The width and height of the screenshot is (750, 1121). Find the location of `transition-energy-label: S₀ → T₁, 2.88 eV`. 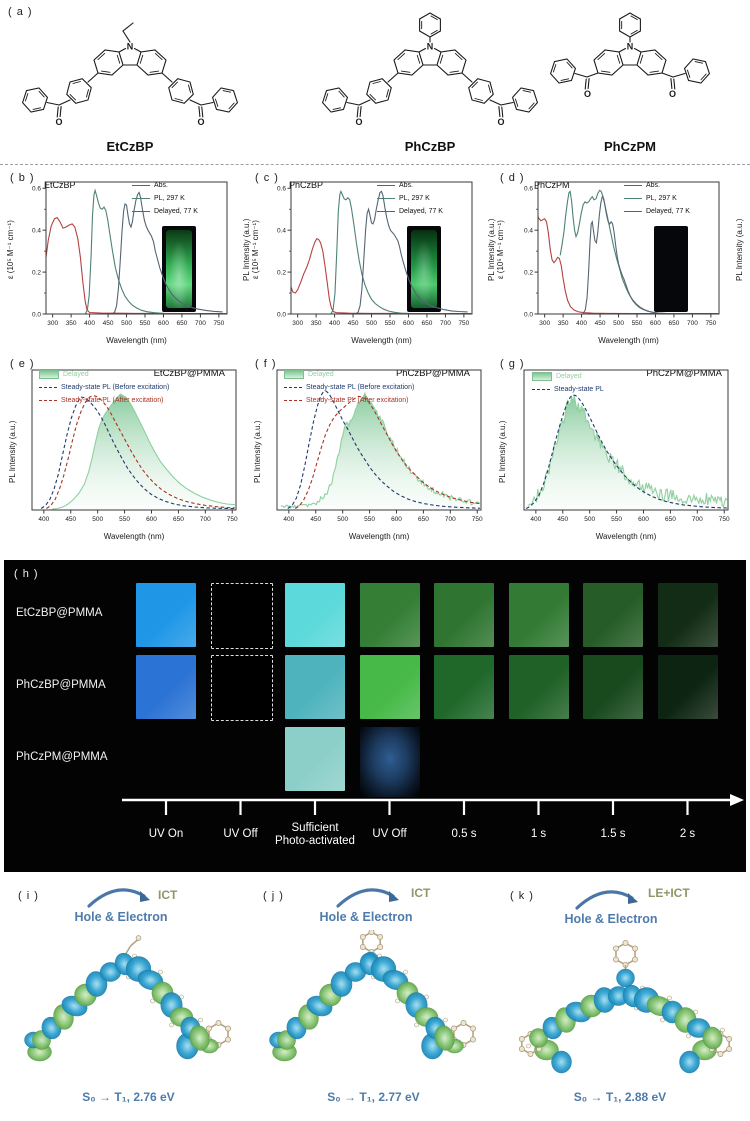

transition-energy-label: S₀ → T₁, 2.88 eV is located at coordinates (620, 1097).